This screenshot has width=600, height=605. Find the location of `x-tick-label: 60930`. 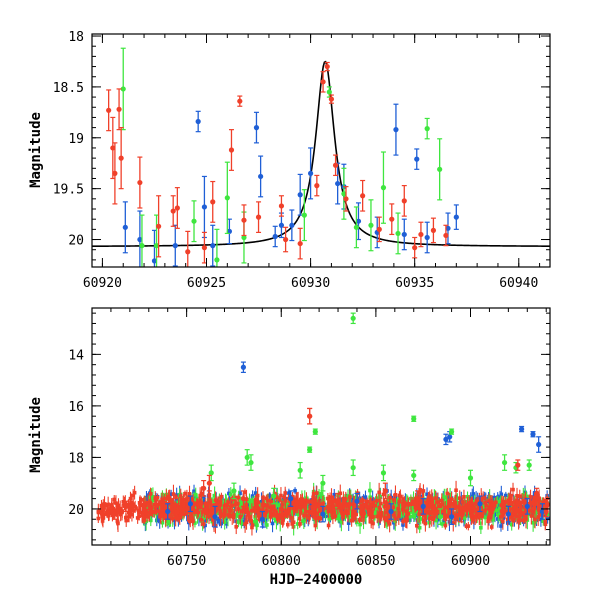

x-tick-label: 60930 is located at coordinates (310, 283).